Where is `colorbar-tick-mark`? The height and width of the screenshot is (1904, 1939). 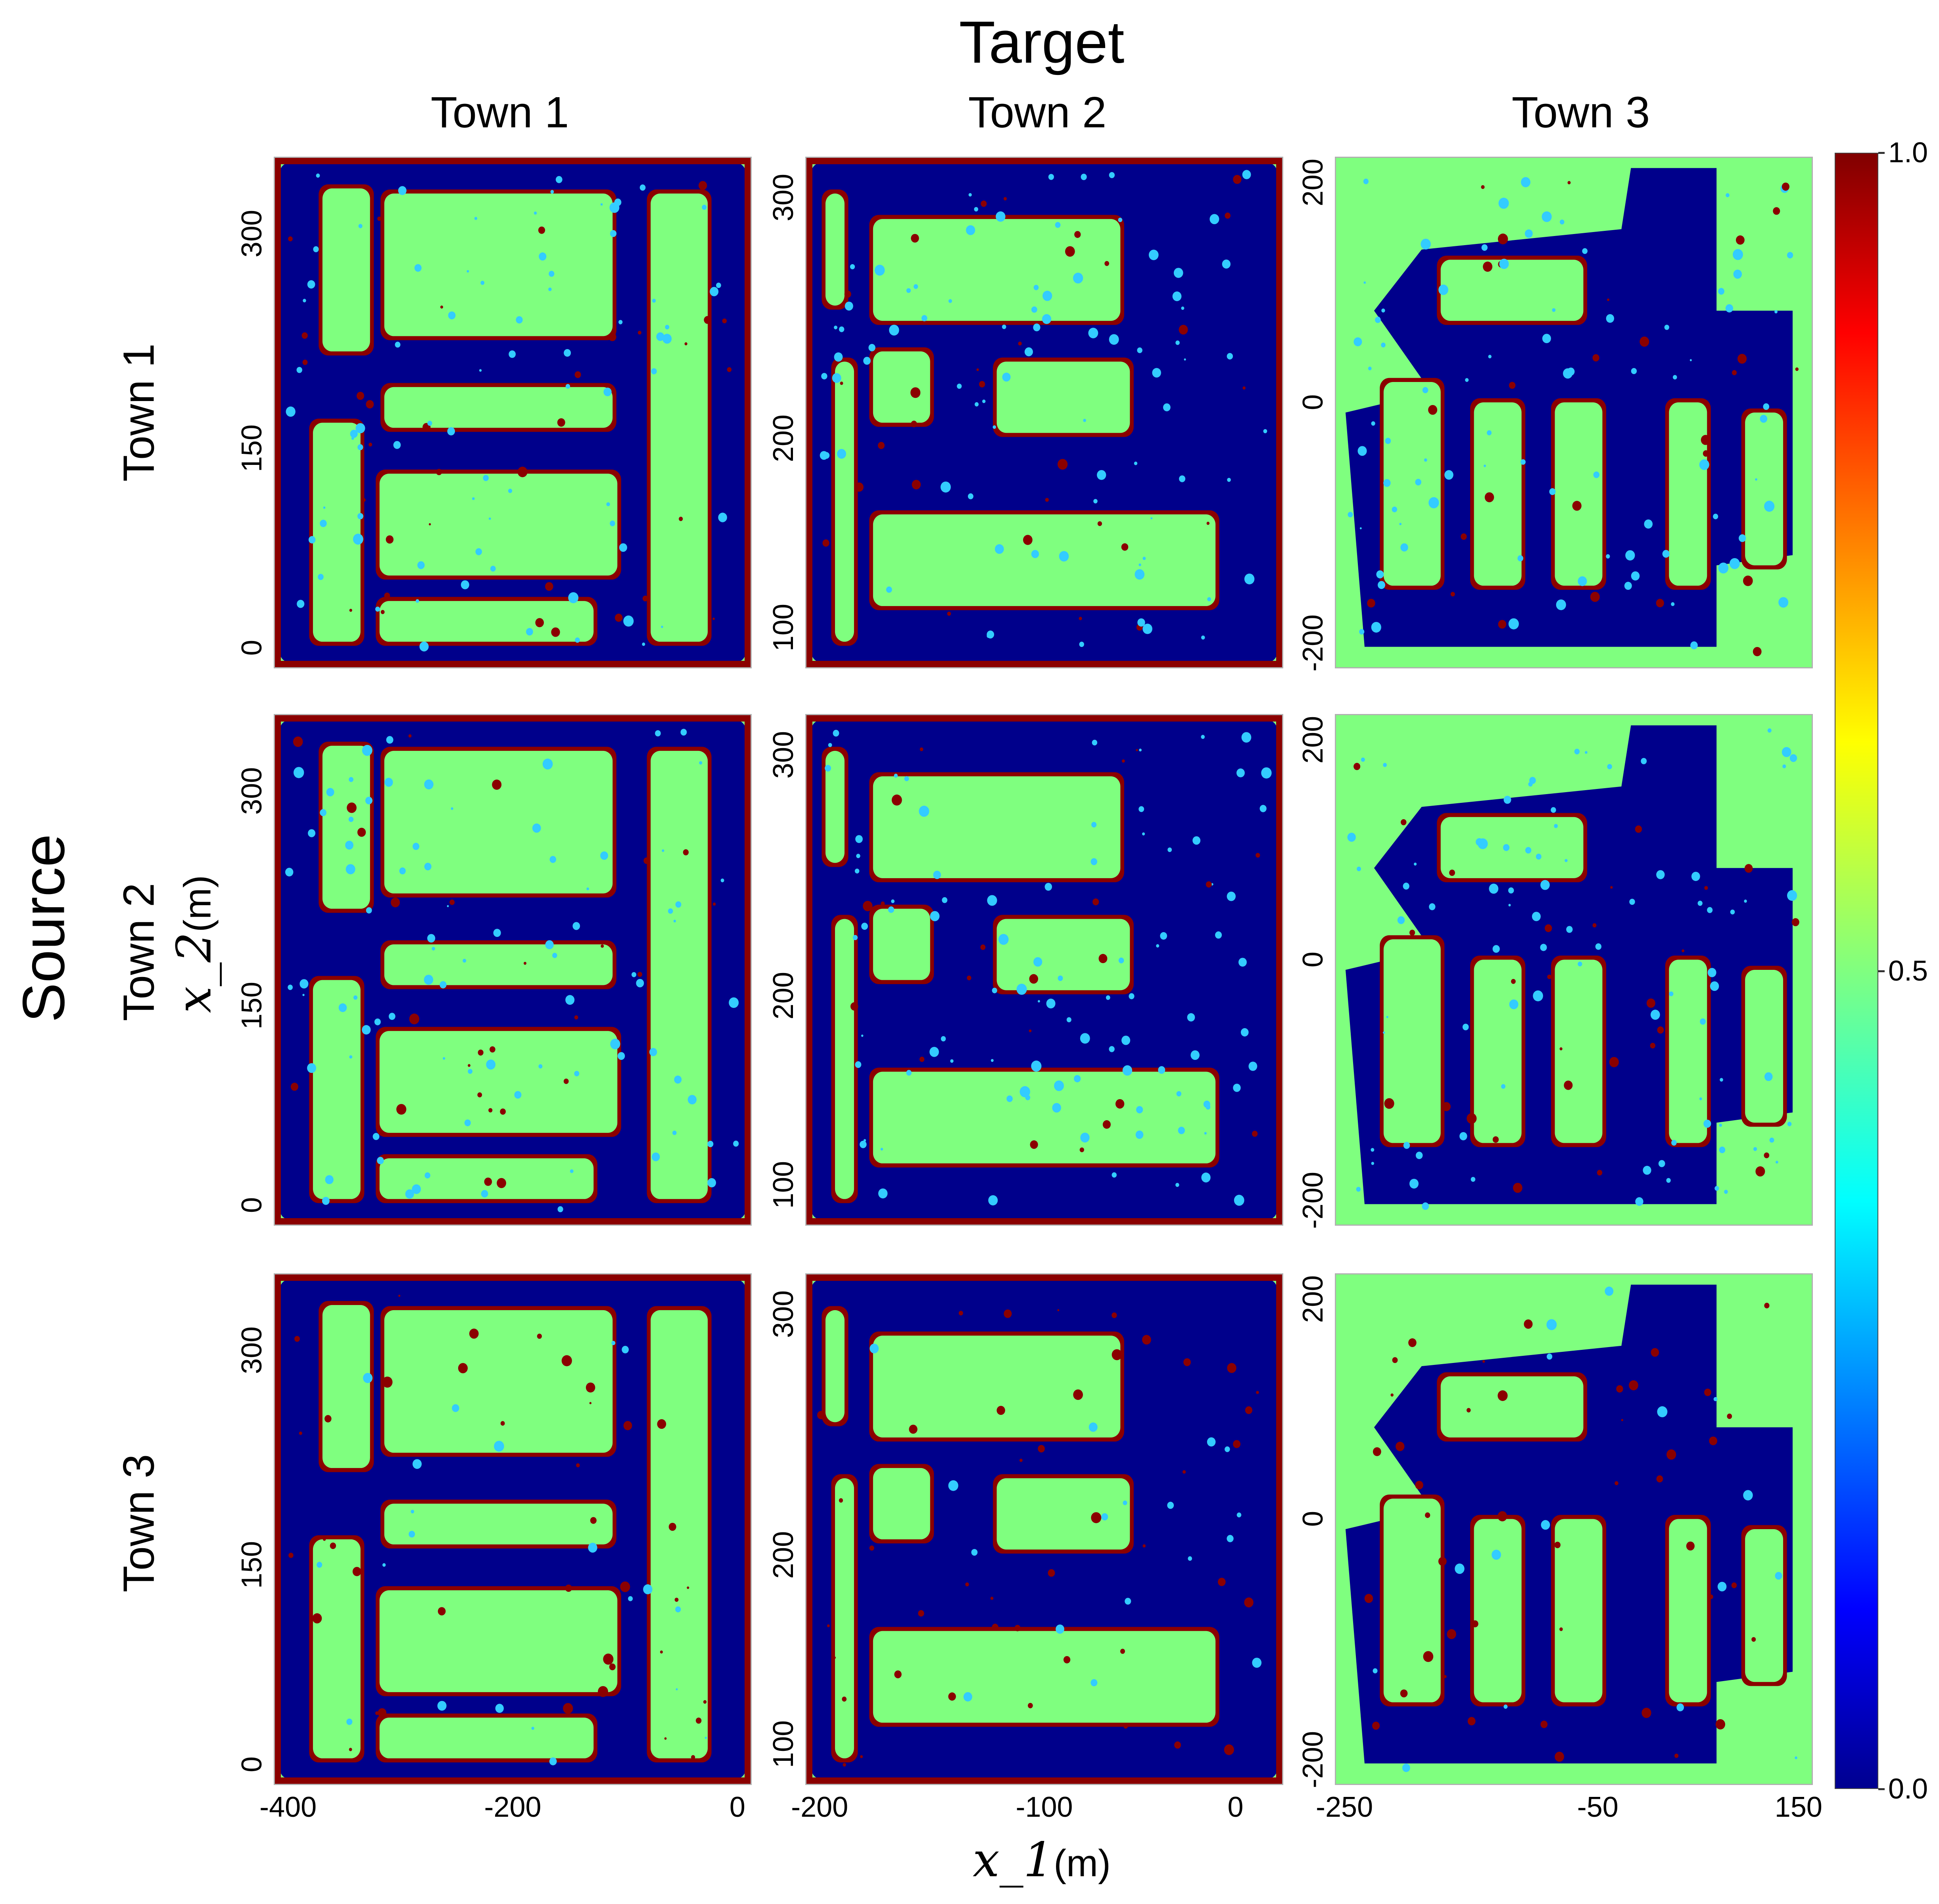
colorbar-tick-mark is located at coordinates (1881, 971).